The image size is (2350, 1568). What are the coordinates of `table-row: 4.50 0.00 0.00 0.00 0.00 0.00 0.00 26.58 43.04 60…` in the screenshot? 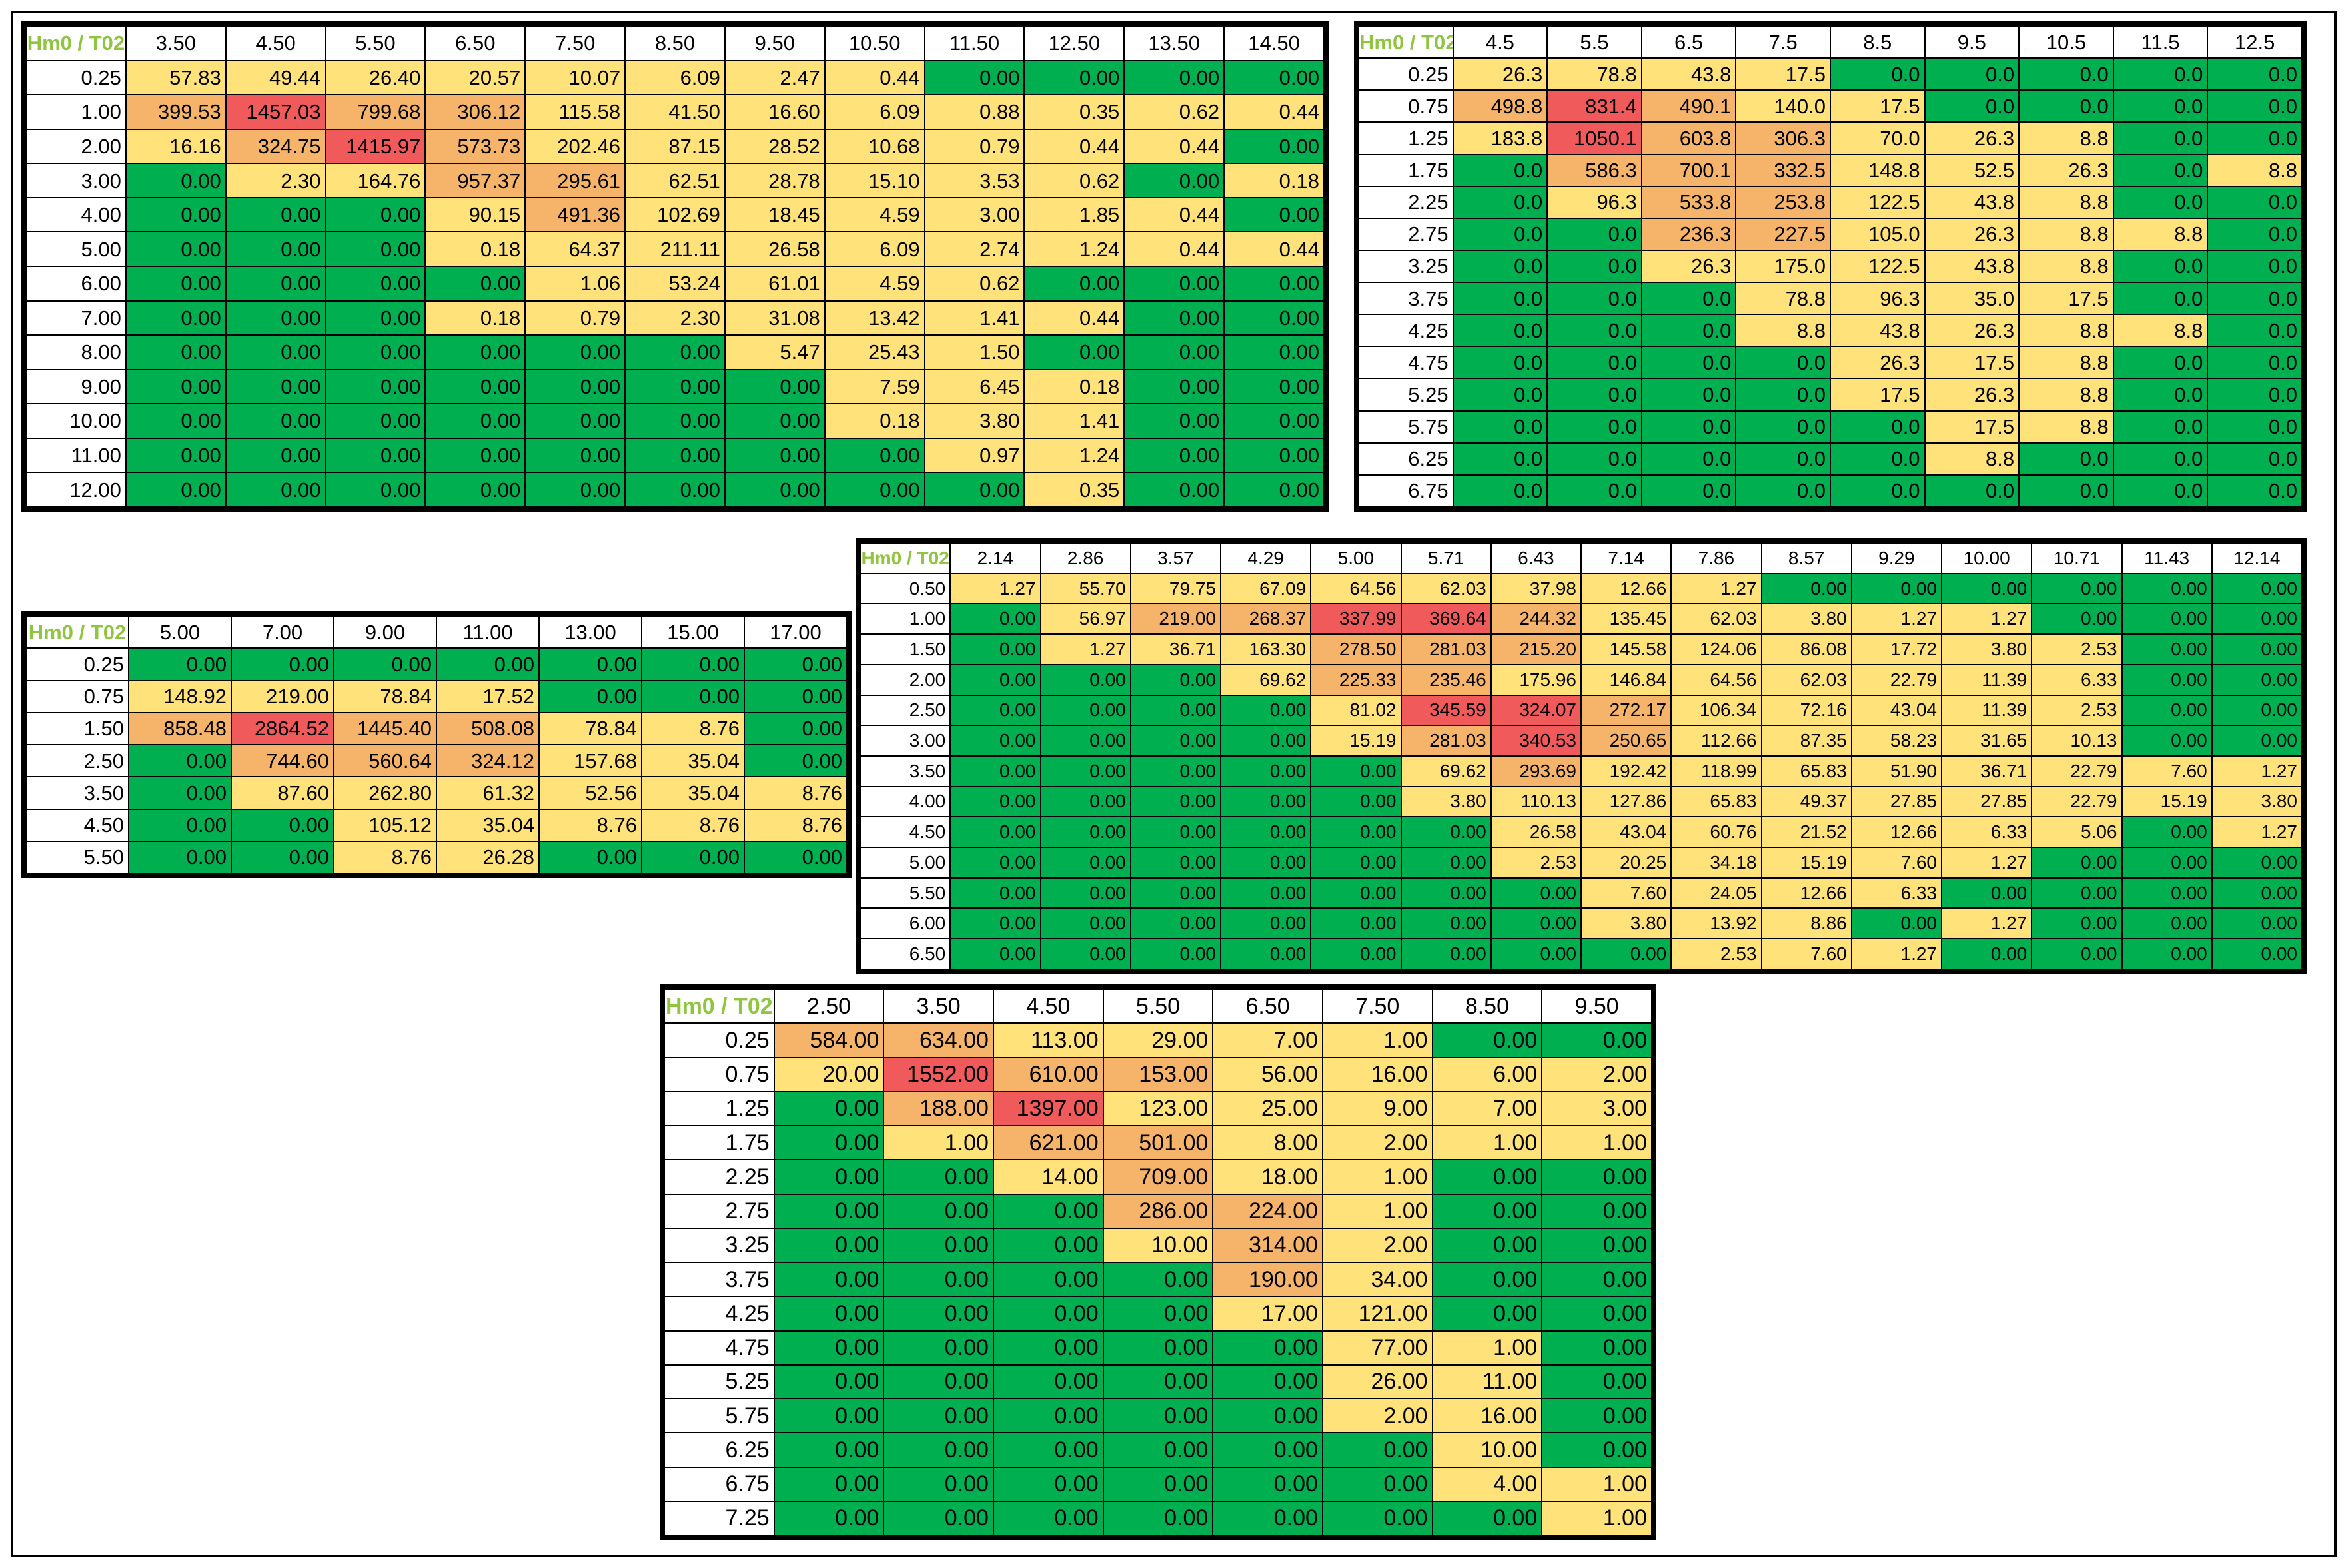 It's located at (1581, 832).